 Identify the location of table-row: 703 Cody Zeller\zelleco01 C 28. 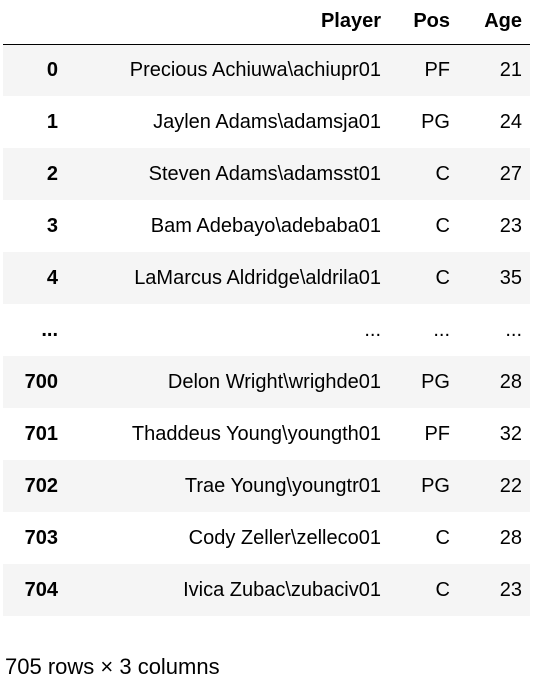
(266, 538).